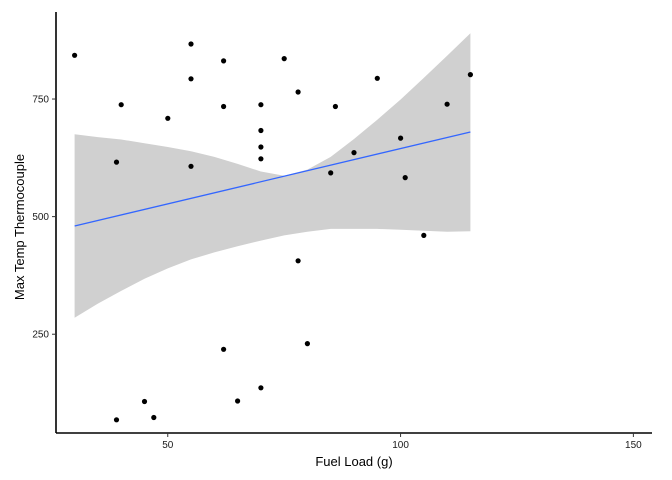 Image resolution: width=672 pixels, height=480 pixels. I want to click on x-tick-label-150: 150, so click(633, 445).